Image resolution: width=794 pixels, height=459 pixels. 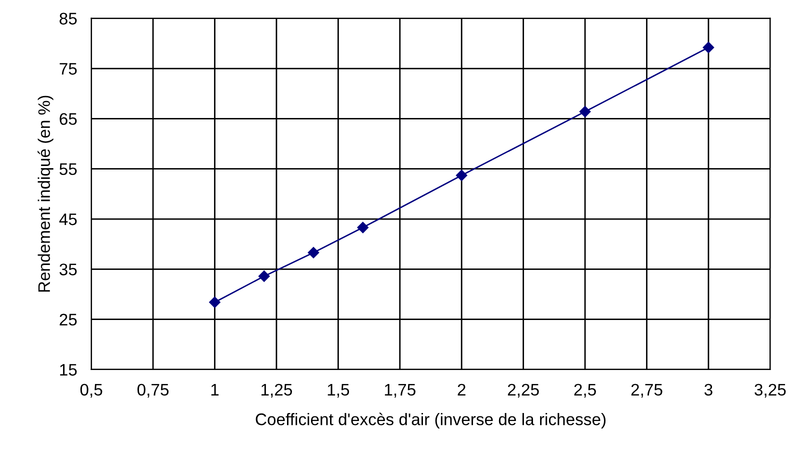 What do you see at coordinates (646, 391) in the screenshot?
I see `x-tick-label: 2,75` at bounding box center [646, 391].